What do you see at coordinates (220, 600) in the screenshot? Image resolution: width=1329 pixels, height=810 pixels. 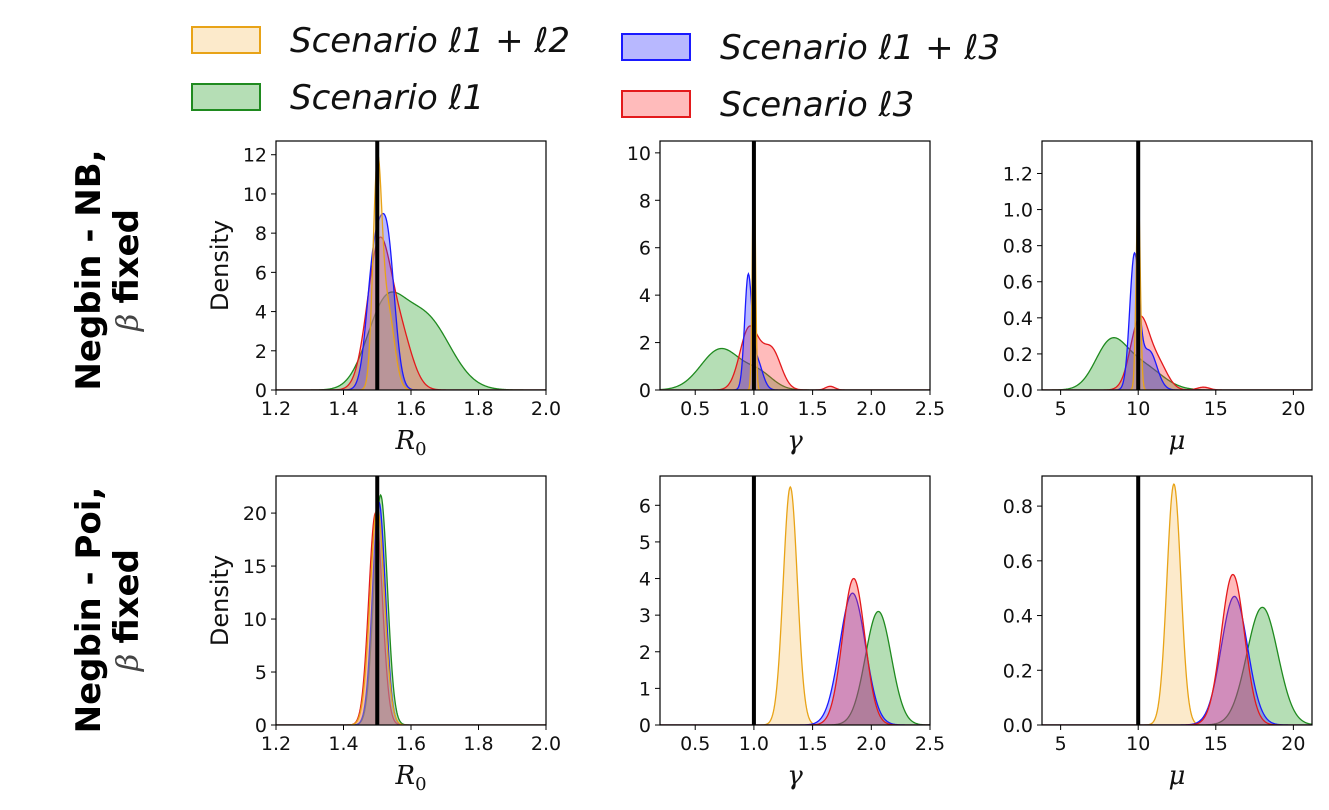 I see `panel-1-0-ylabel: Density` at bounding box center [220, 600].